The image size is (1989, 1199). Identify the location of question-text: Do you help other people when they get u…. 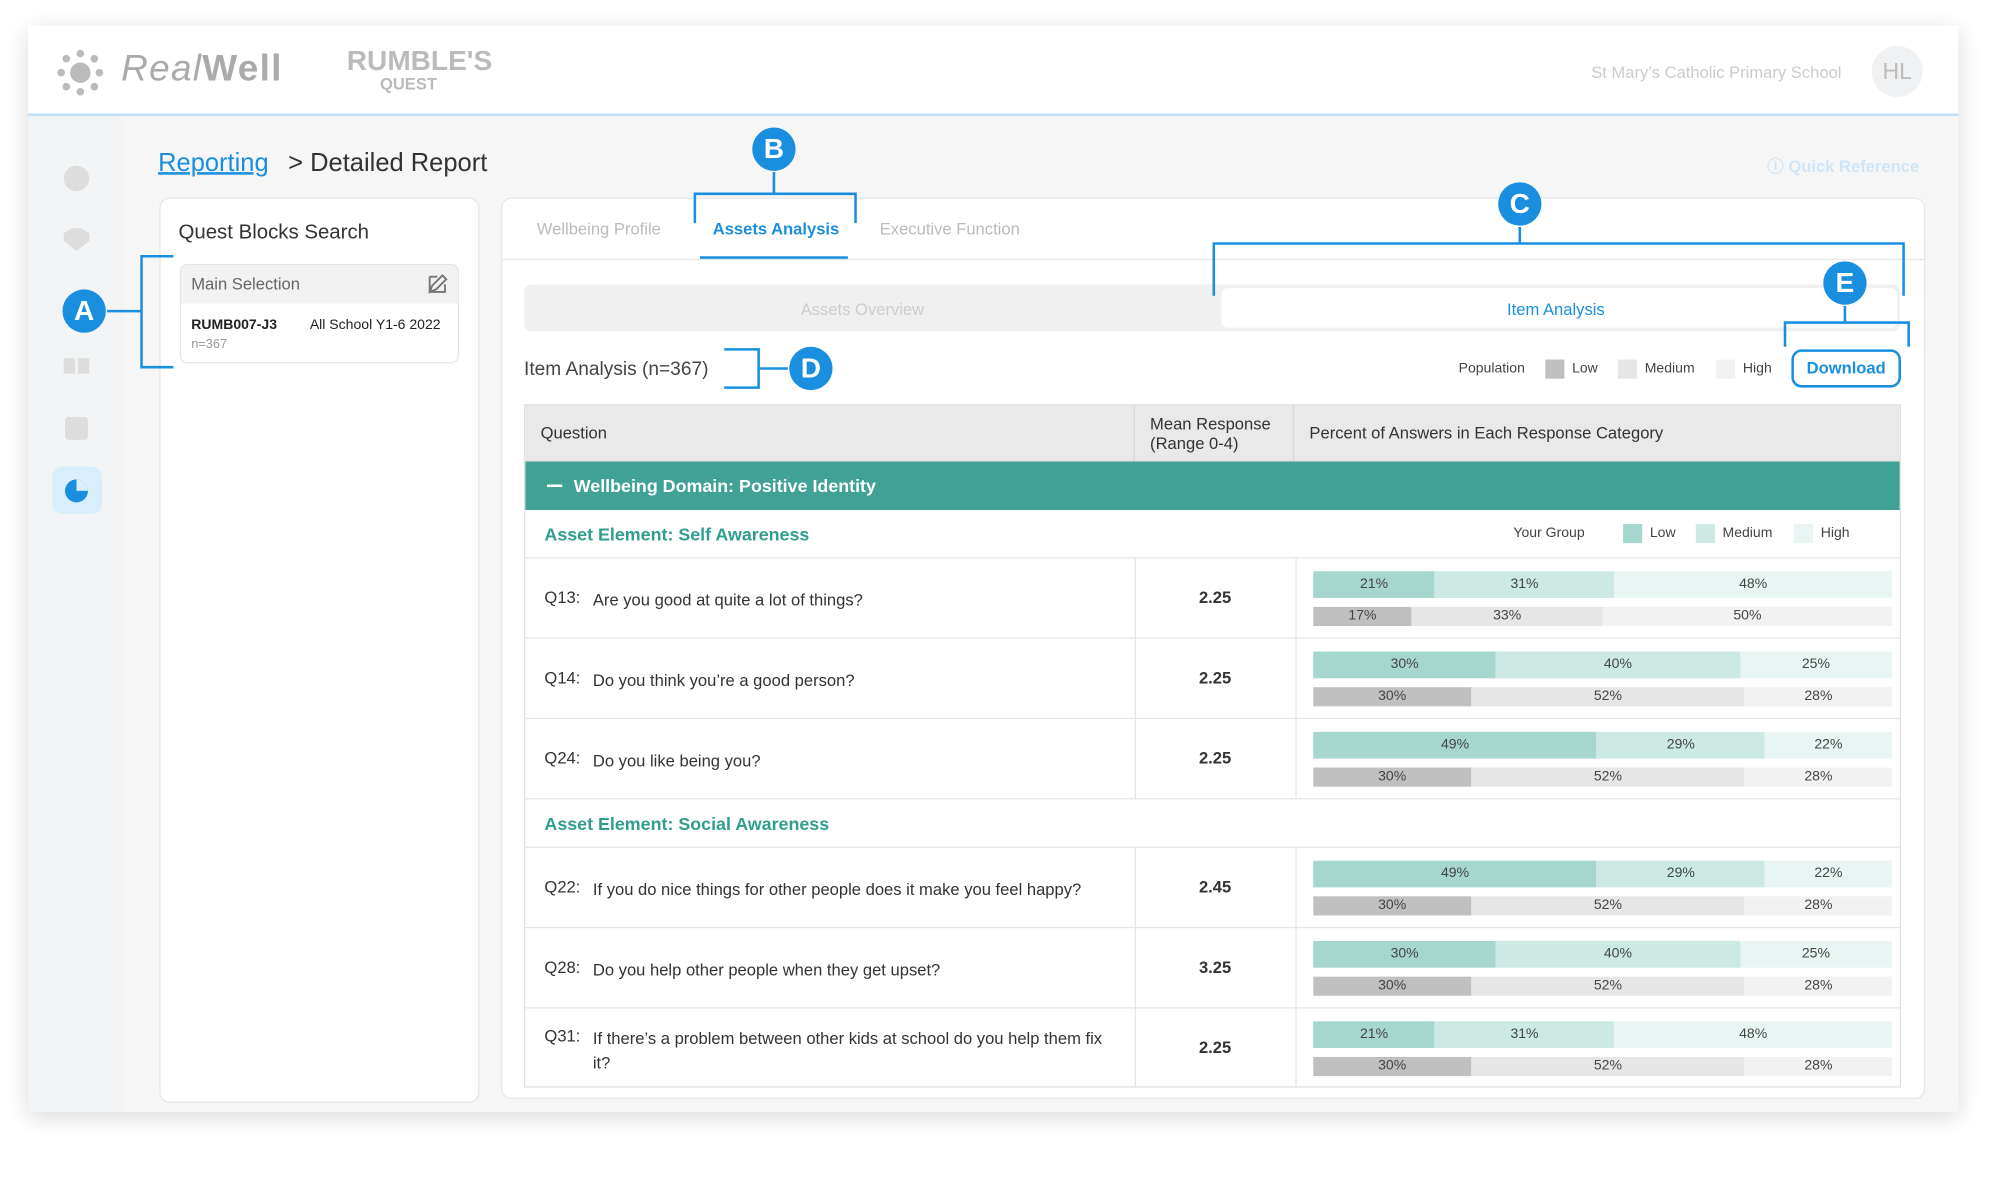
(766, 970).